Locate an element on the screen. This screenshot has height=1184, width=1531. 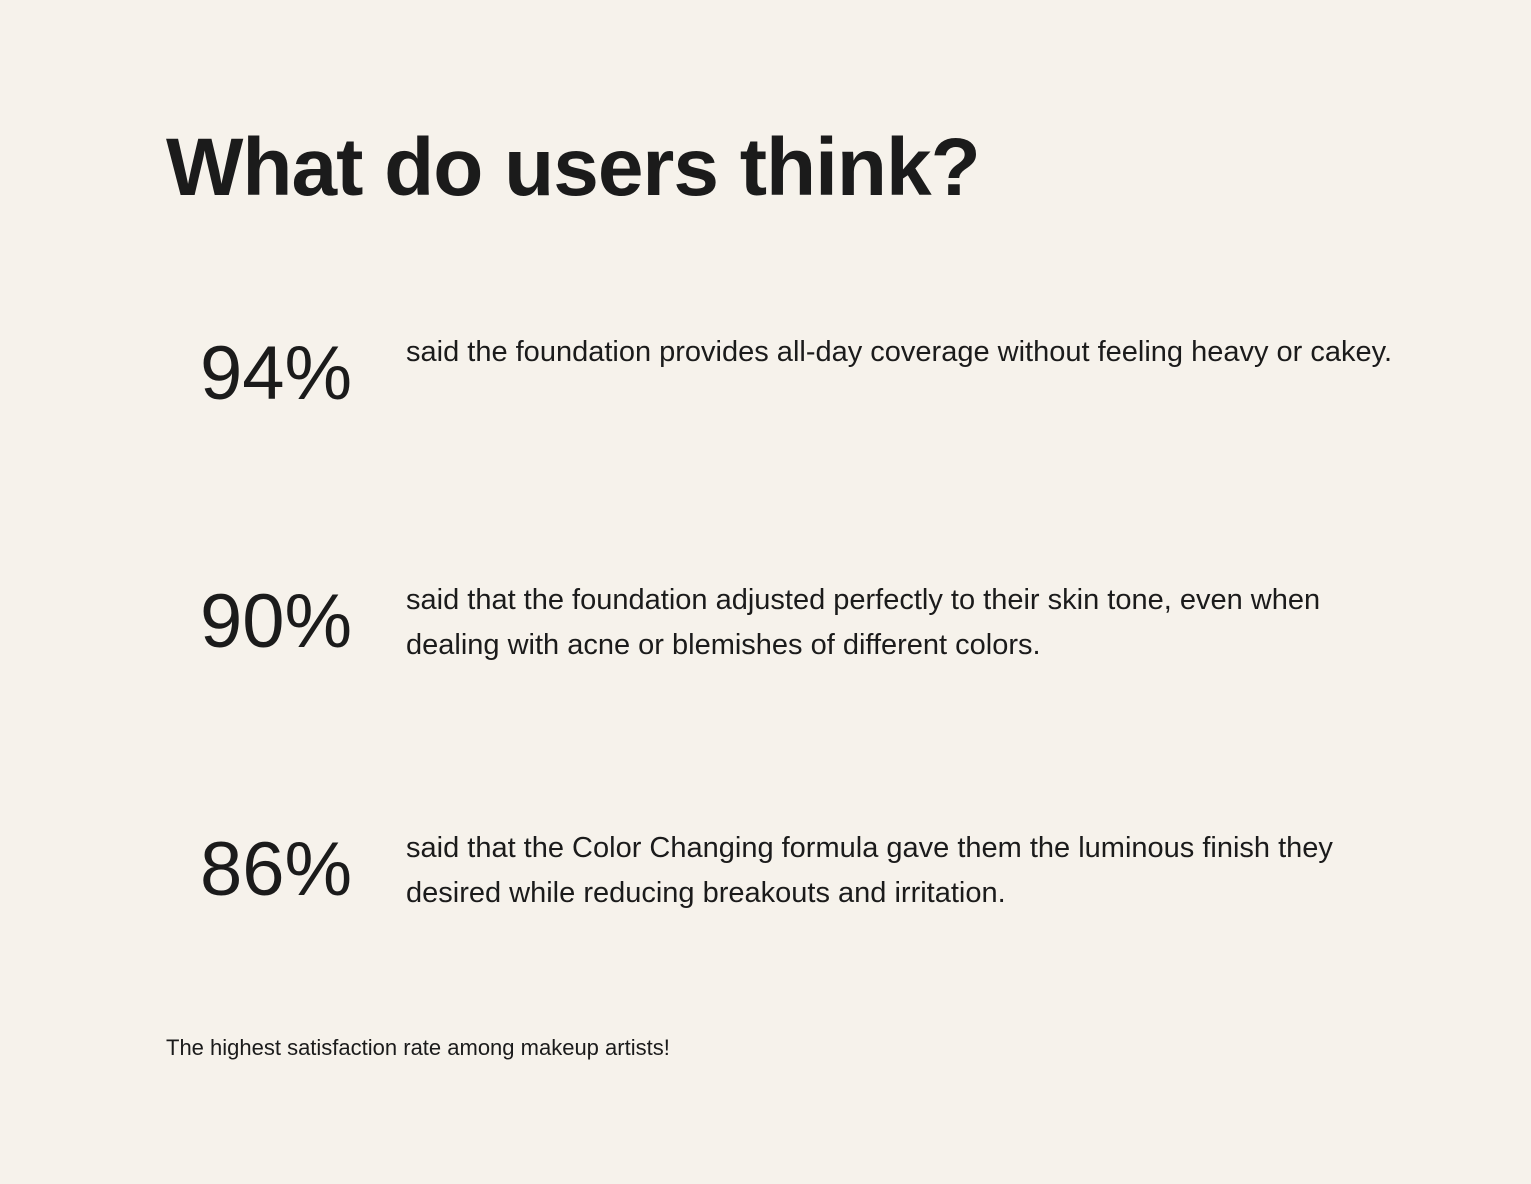
stat-value: 86% is located at coordinates (276, 869).